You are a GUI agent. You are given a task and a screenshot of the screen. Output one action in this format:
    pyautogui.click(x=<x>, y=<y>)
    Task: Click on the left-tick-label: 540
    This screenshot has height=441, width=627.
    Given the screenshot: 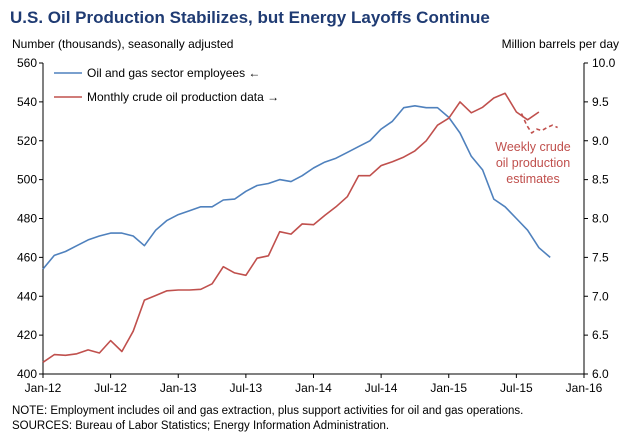 What is the action you would take?
    pyautogui.click(x=27, y=102)
    